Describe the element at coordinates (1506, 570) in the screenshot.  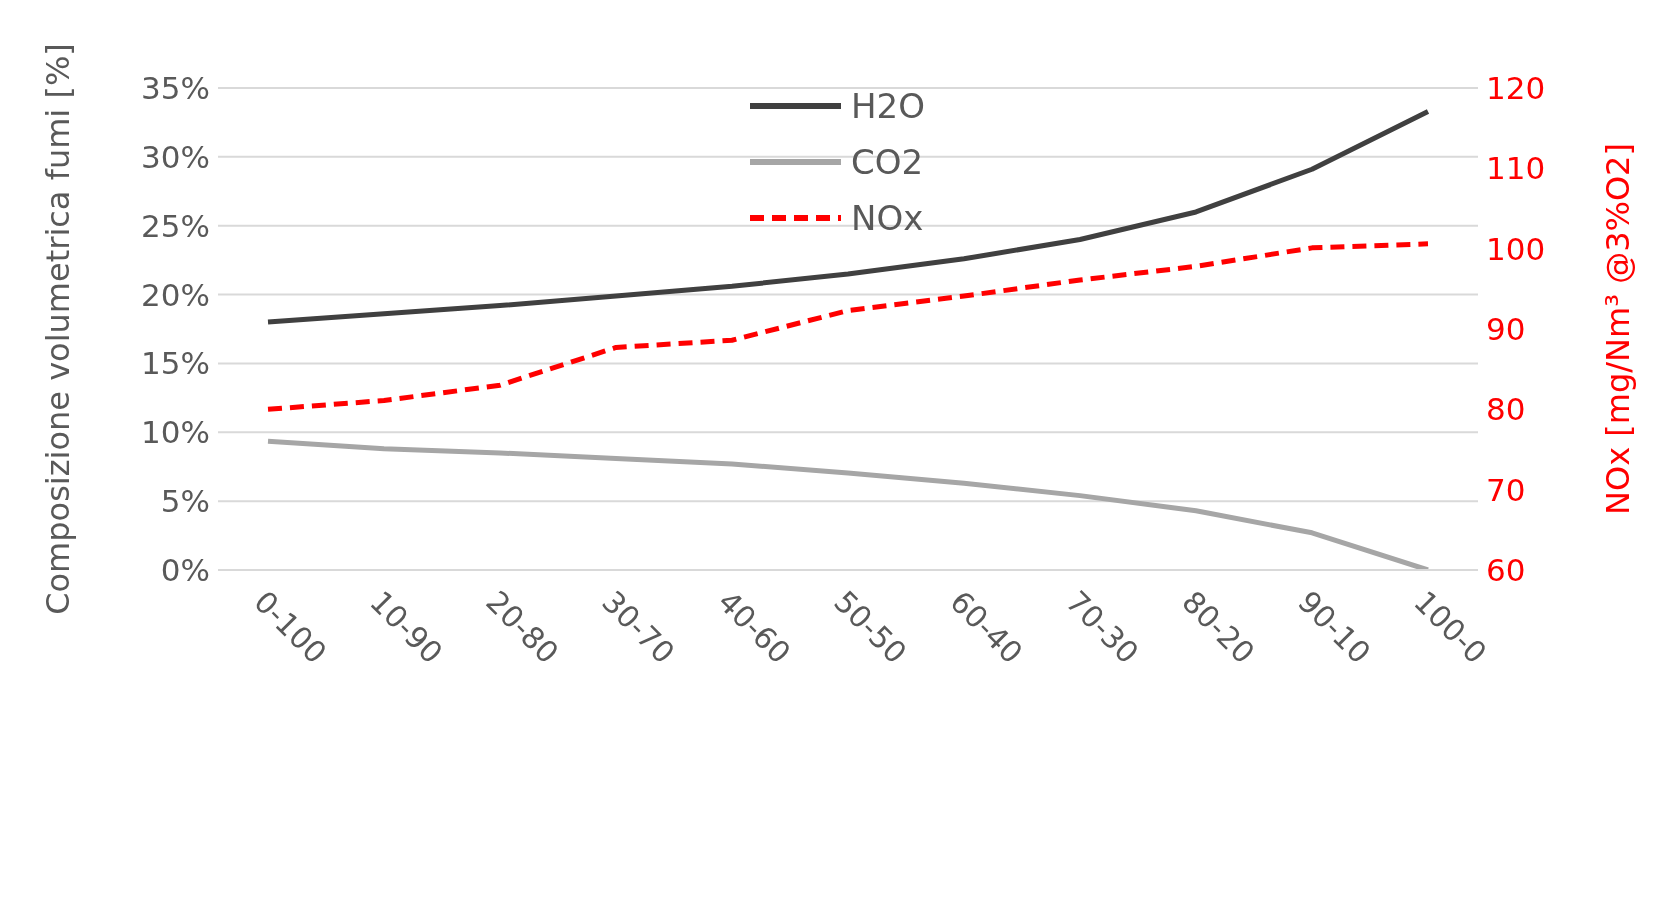
I see `y2-tick-label: 60` at that location.